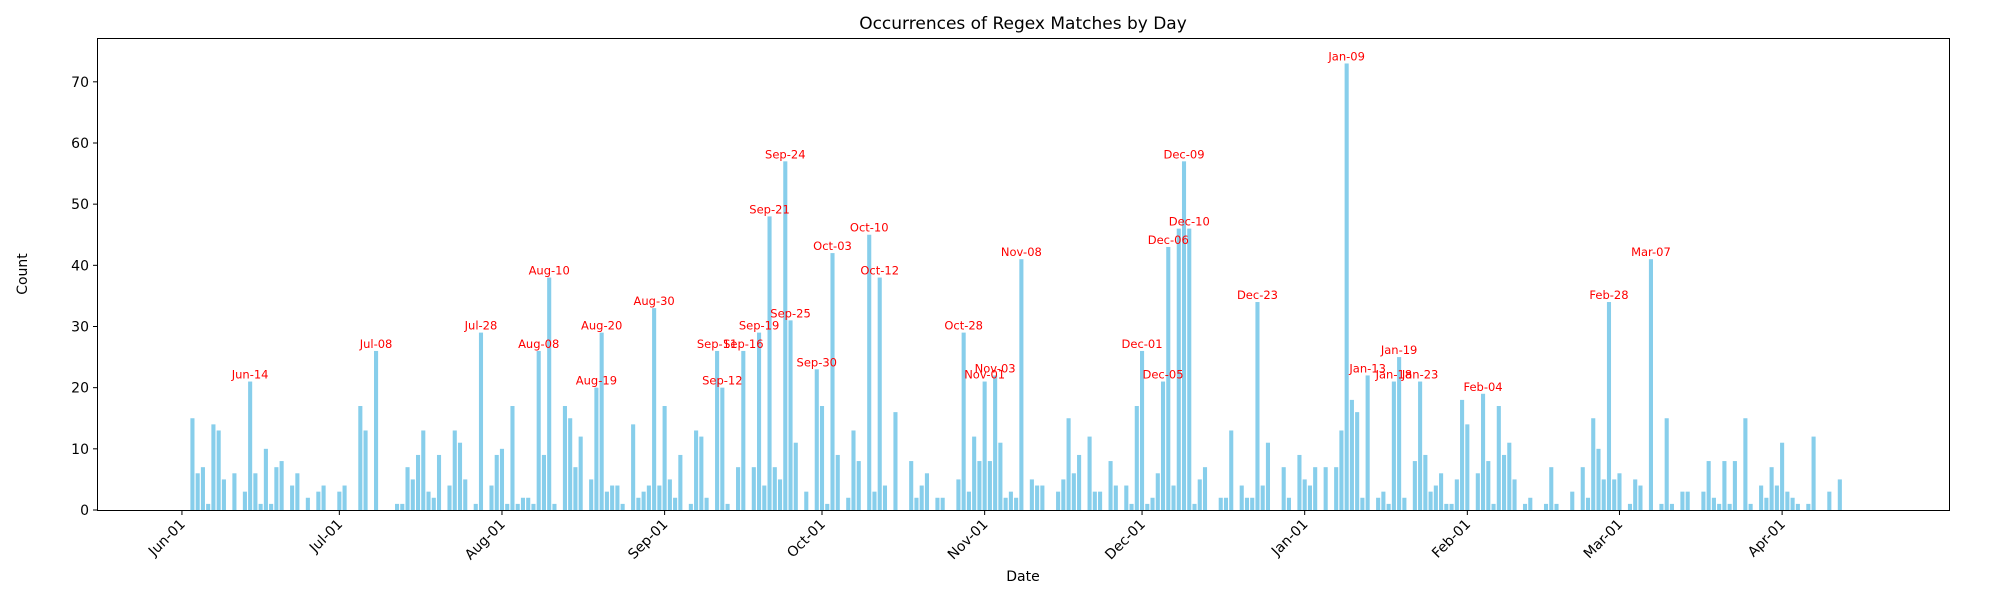  I want to click on peak-label: Aug-30, so click(653, 301).